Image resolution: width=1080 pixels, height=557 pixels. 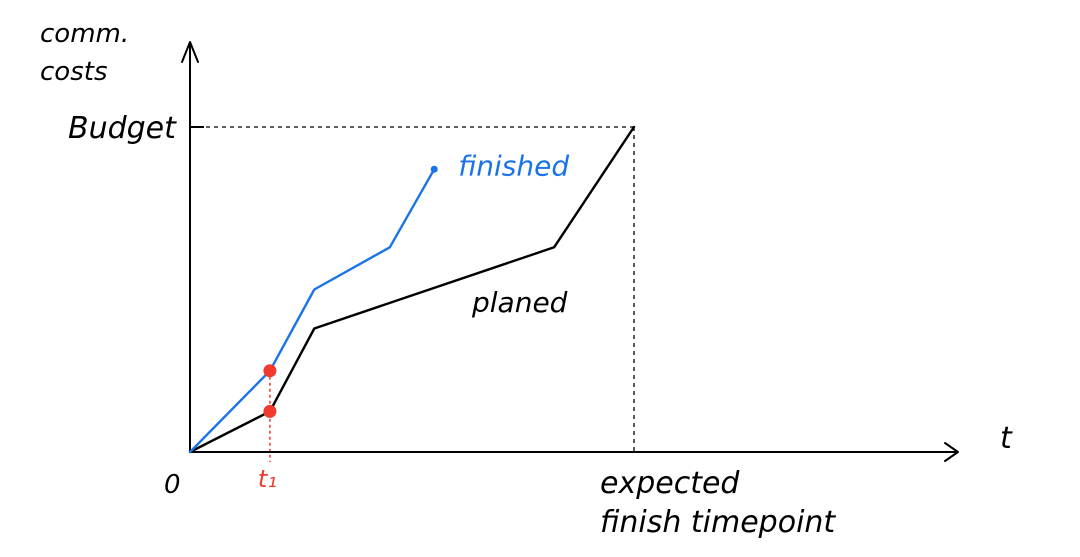 What do you see at coordinates (74, 72) in the screenshot?
I see `y-axis-label-line-2: costs` at bounding box center [74, 72].